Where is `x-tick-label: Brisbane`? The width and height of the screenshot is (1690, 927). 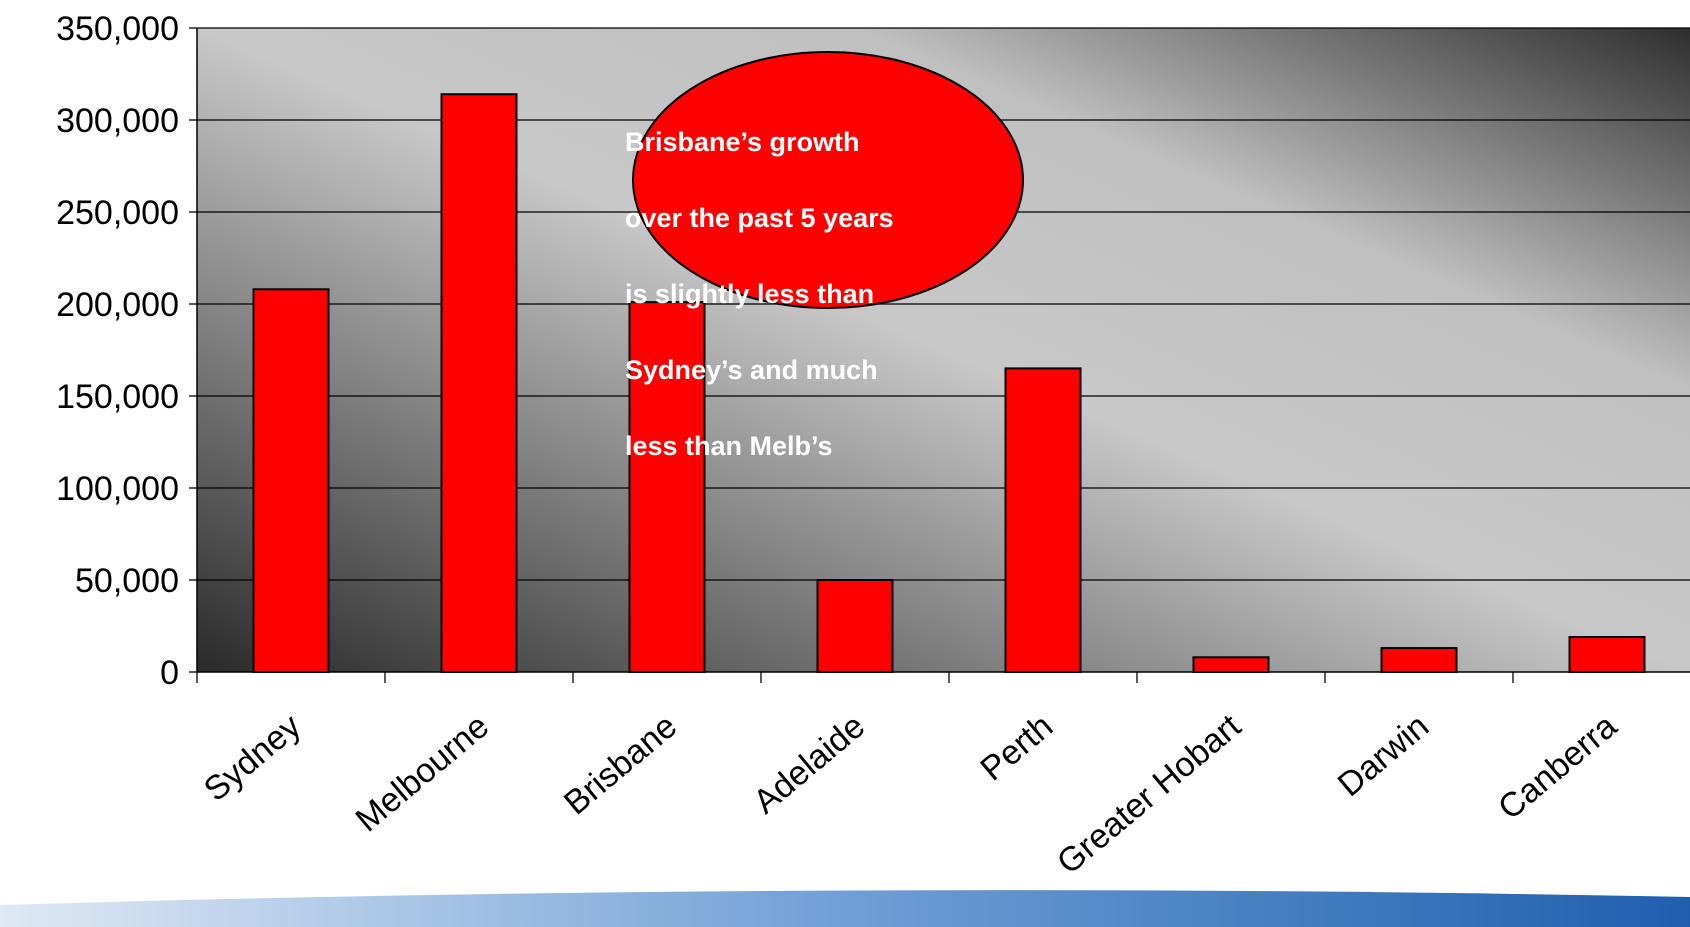 x-tick-label: Brisbane is located at coordinates (620, 764).